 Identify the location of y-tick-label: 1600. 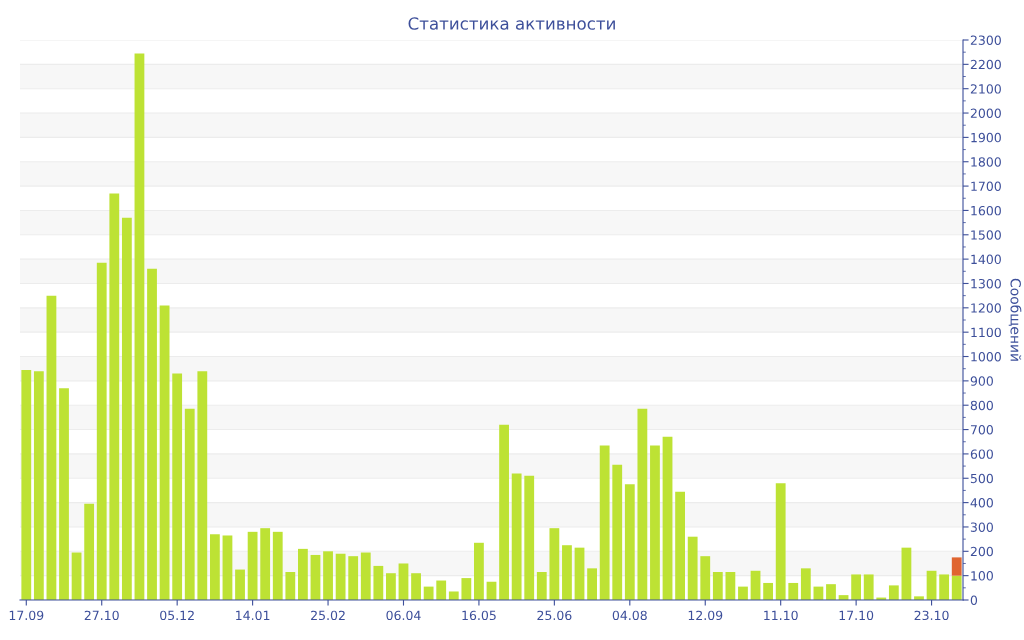
(986, 210).